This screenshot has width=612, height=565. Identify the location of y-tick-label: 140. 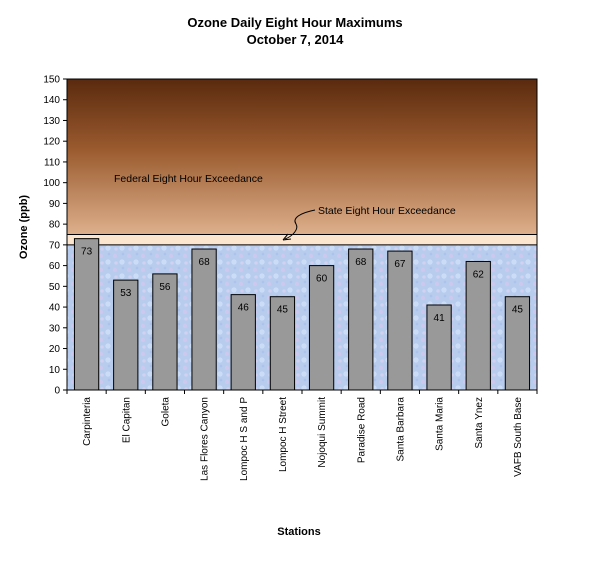
(51, 100).